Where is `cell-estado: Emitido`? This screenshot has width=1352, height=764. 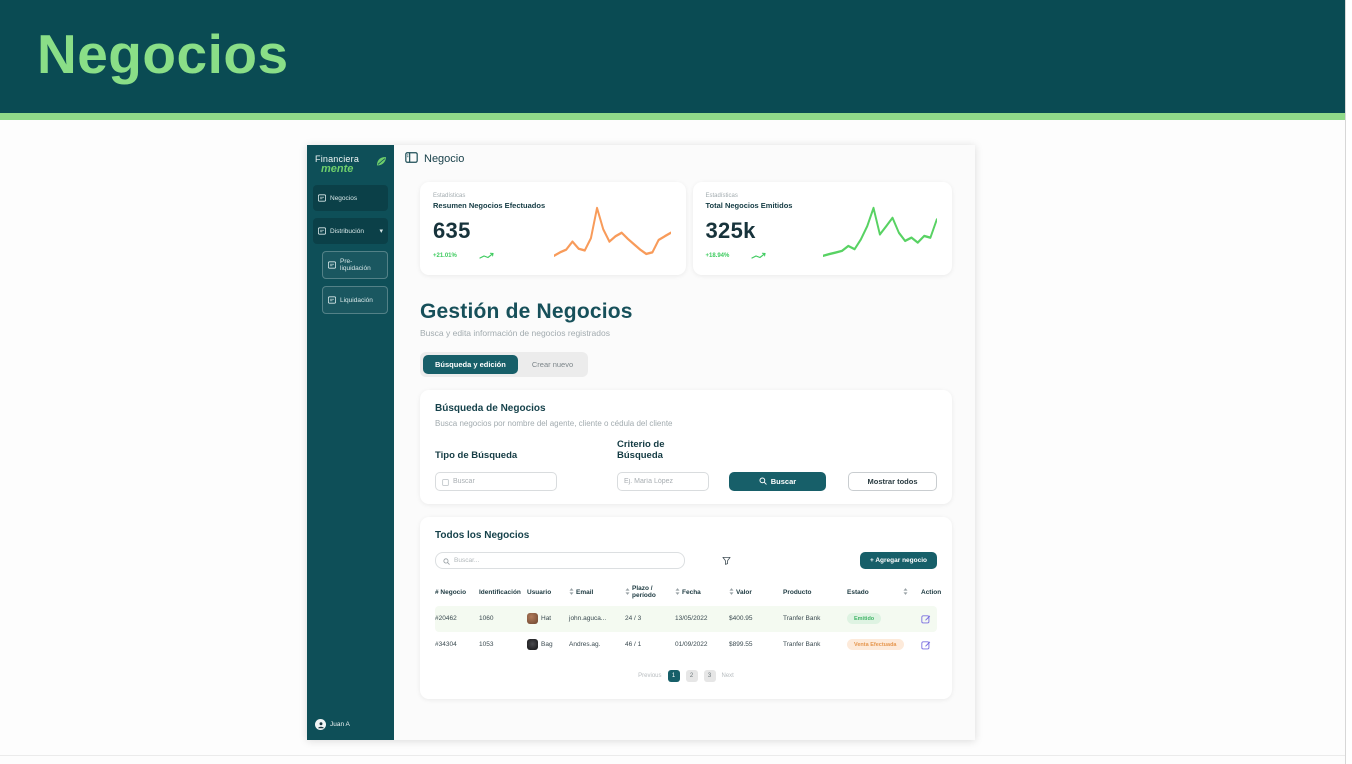 cell-estado: Emitido is located at coordinates (875, 619).